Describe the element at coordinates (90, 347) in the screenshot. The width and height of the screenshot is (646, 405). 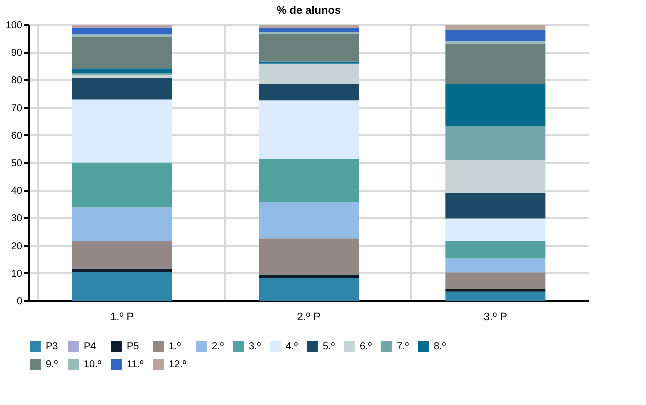
I see `legend-label: P4` at that location.